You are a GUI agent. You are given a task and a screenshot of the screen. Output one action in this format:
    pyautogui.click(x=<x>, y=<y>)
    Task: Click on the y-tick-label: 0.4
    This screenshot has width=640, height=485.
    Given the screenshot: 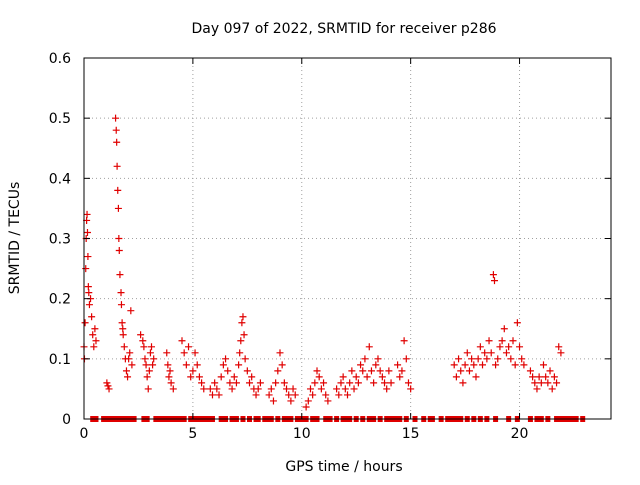 What is the action you would take?
    pyautogui.click(x=60, y=179)
    